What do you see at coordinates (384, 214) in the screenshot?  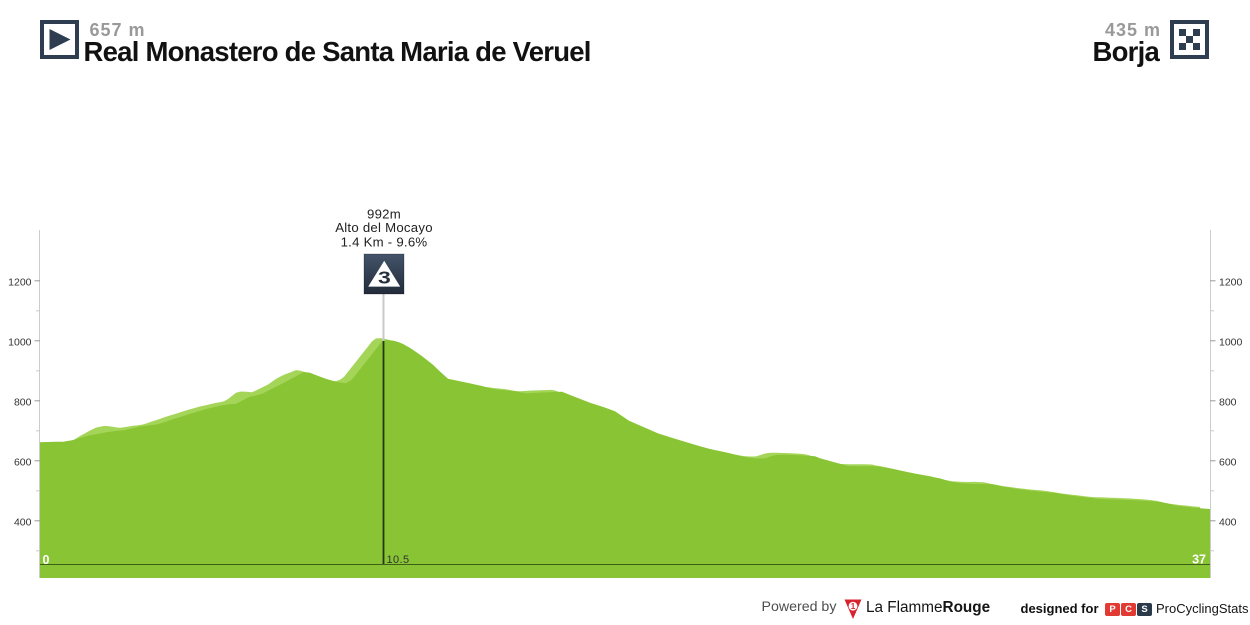 I see `svg-text: 992m` at bounding box center [384, 214].